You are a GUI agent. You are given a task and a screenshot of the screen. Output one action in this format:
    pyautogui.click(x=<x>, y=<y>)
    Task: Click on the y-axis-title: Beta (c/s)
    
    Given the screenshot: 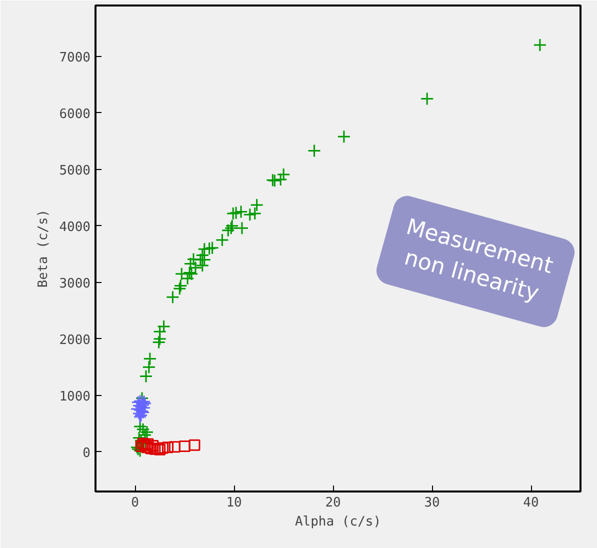 What is the action you would take?
    pyautogui.click(x=44, y=248)
    